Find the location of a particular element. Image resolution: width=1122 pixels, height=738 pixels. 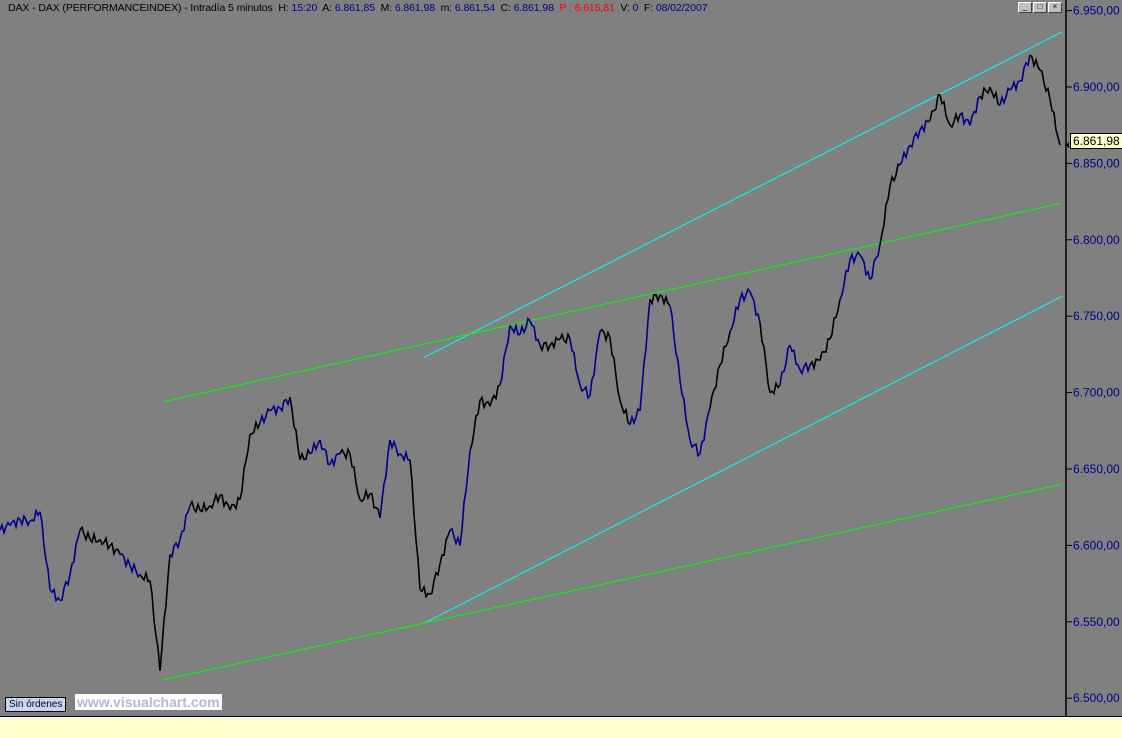

y-tick-label: 6.550,00 is located at coordinates (1096, 622).